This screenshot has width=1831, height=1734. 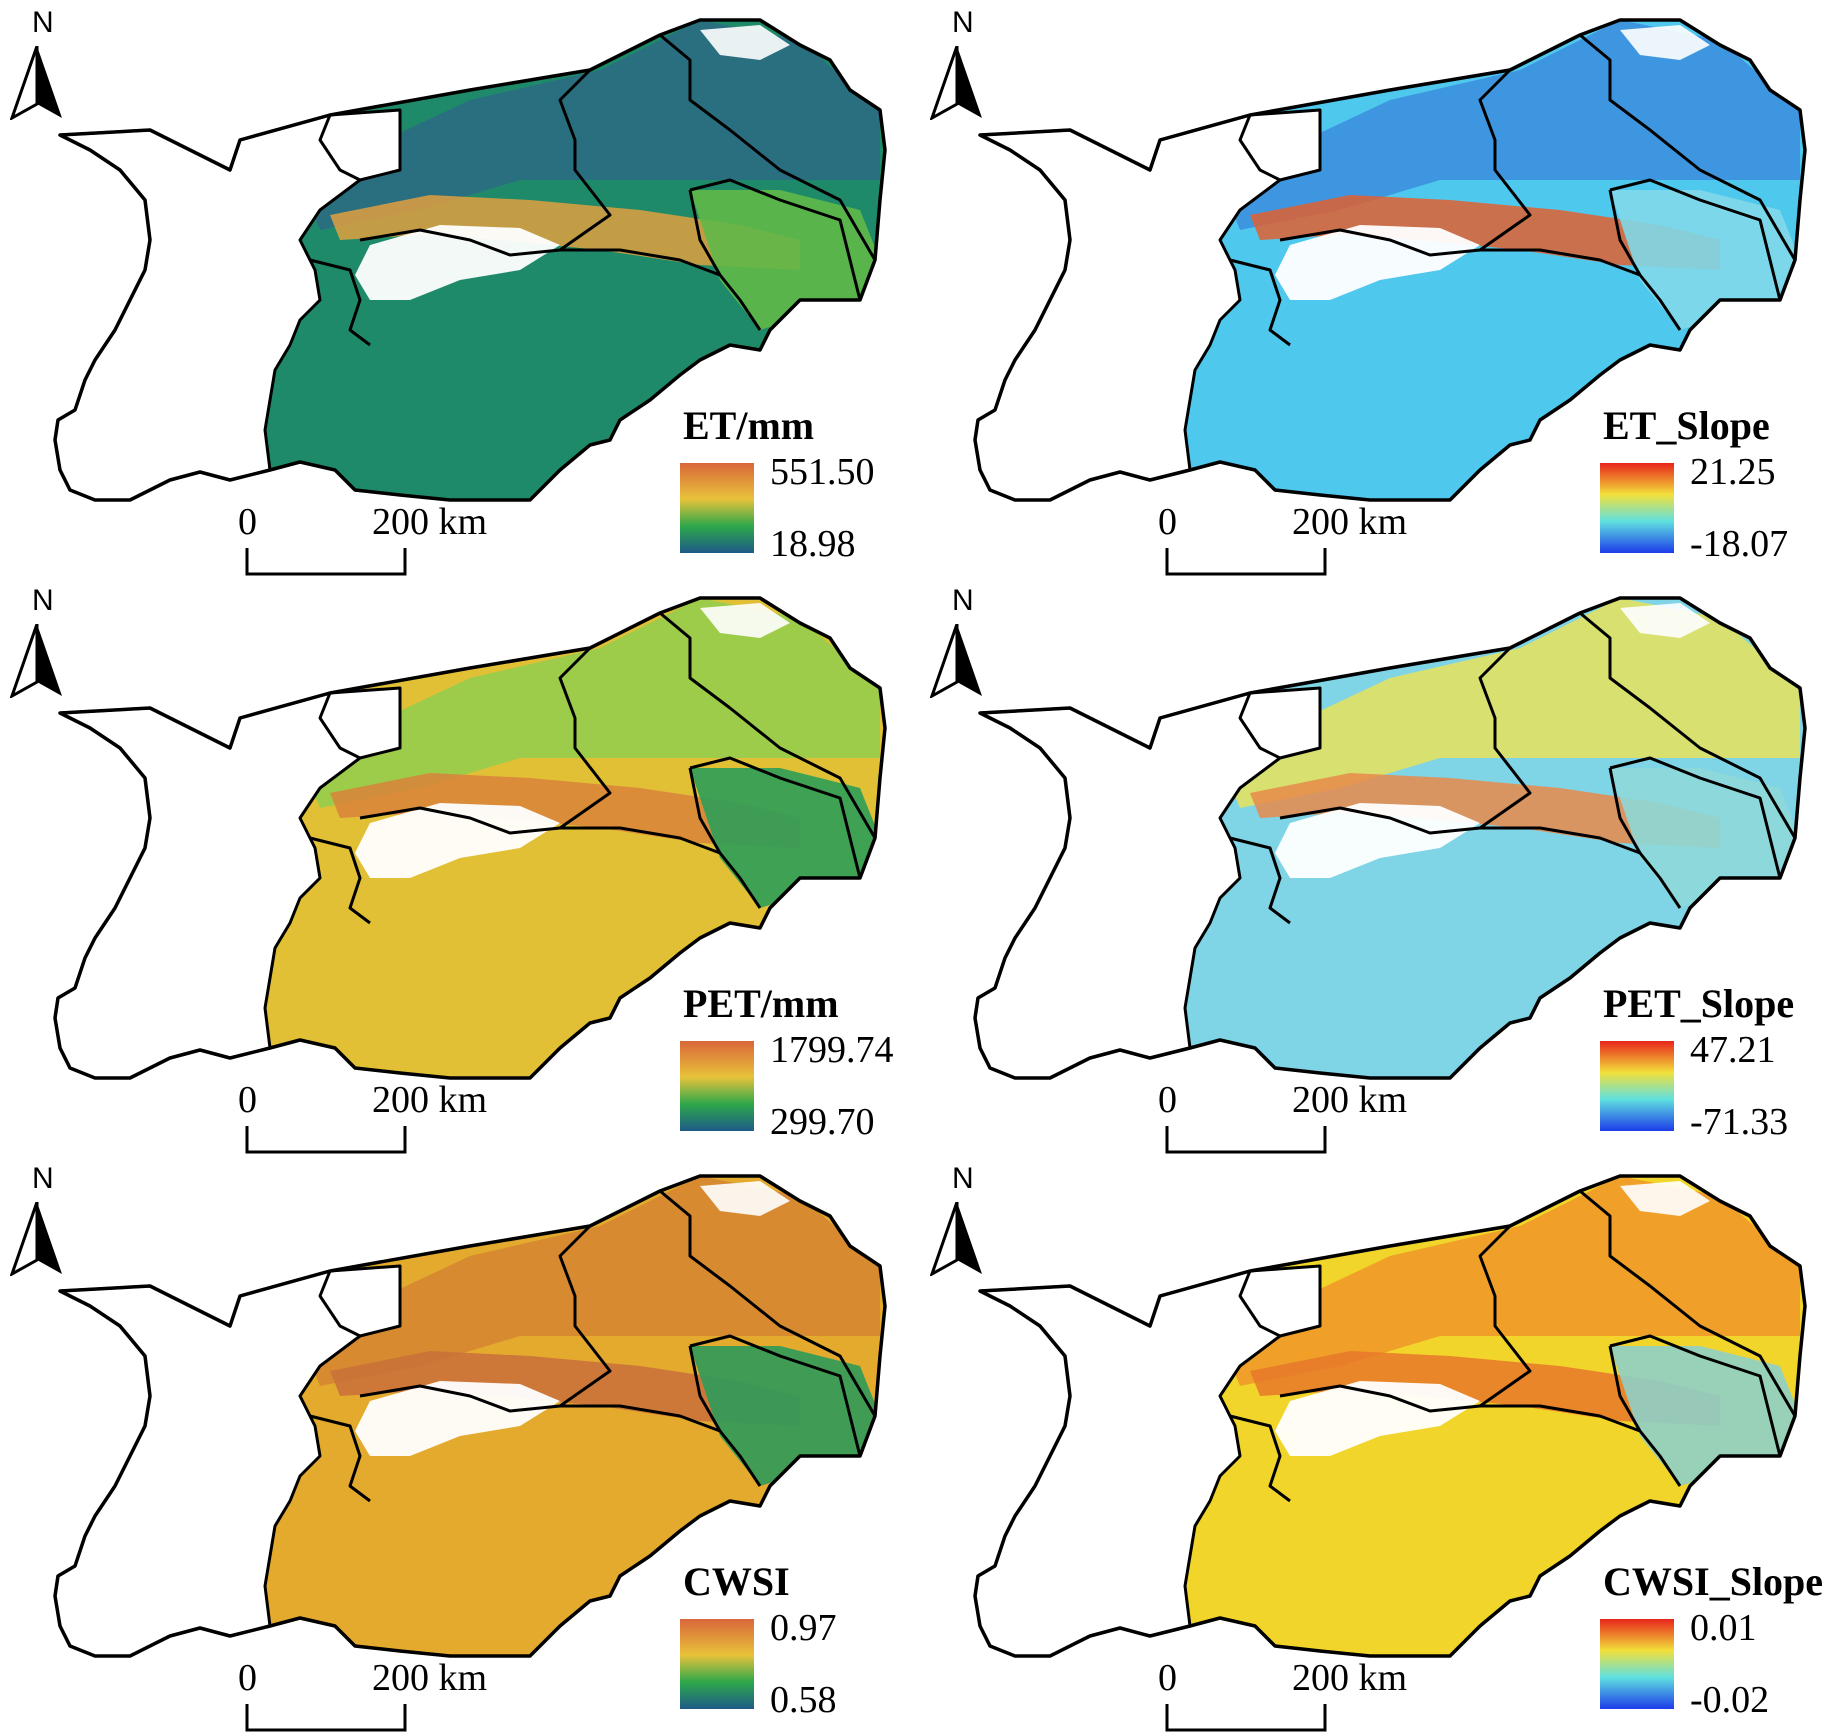 What do you see at coordinates (832, 1050) in the screenshot?
I see `ramp-max-label: 1799.74` at bounding box center [832, 1050].